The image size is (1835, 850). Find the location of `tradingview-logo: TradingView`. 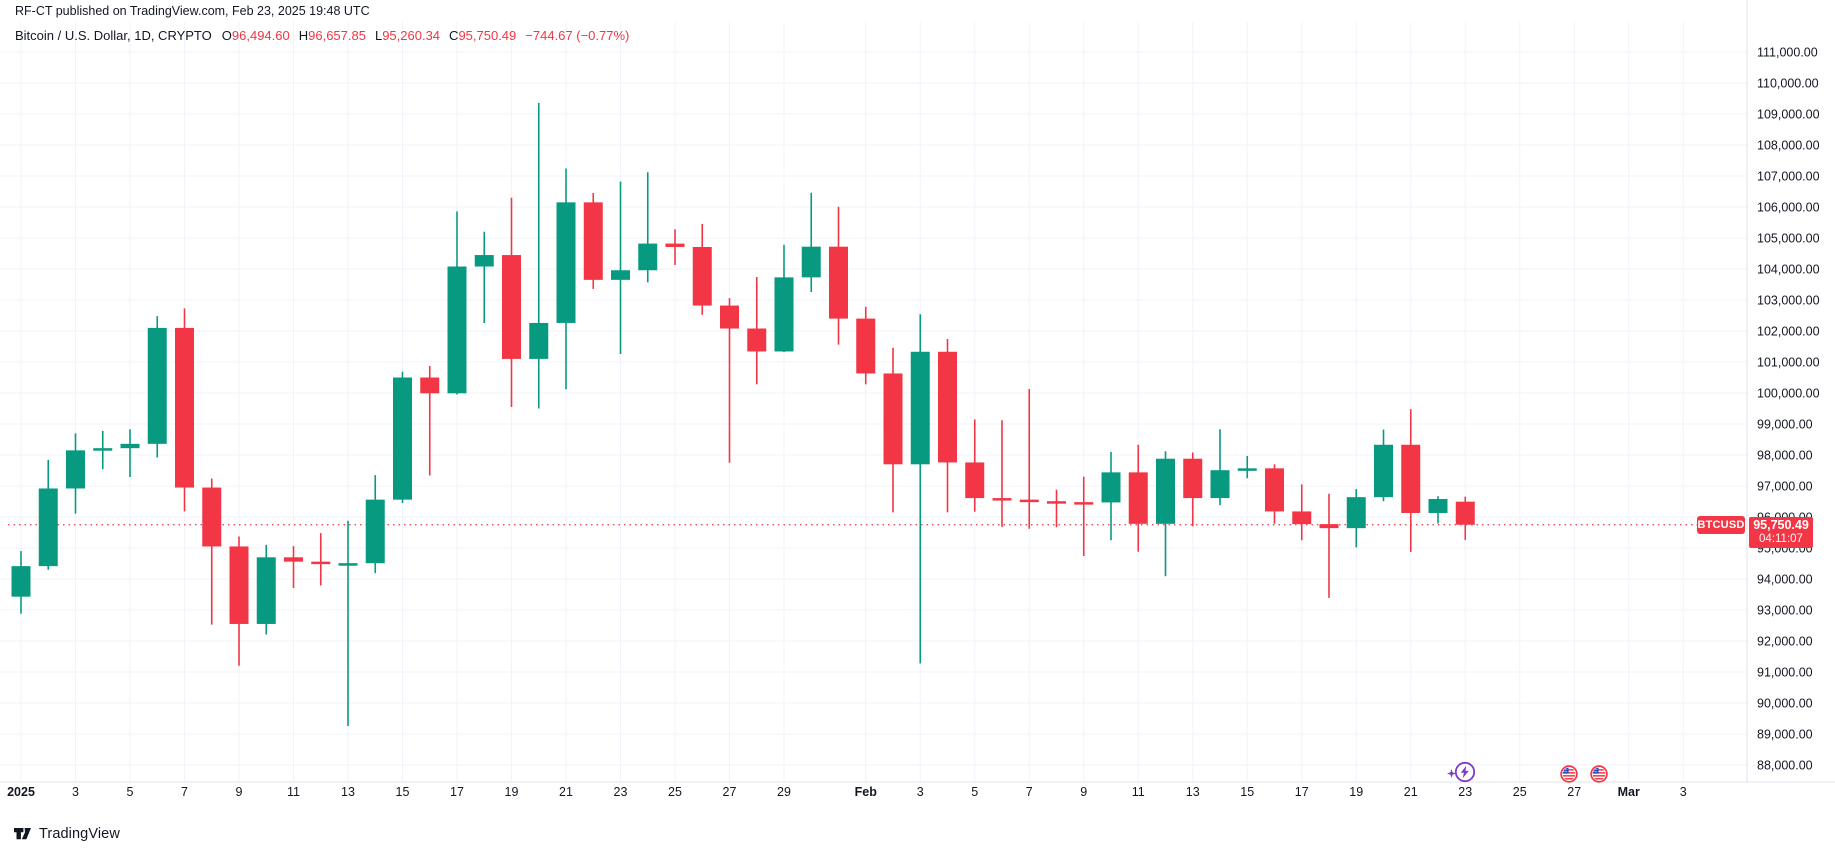

tradingview-logo: TradingView is located at coordinates (66, 833).